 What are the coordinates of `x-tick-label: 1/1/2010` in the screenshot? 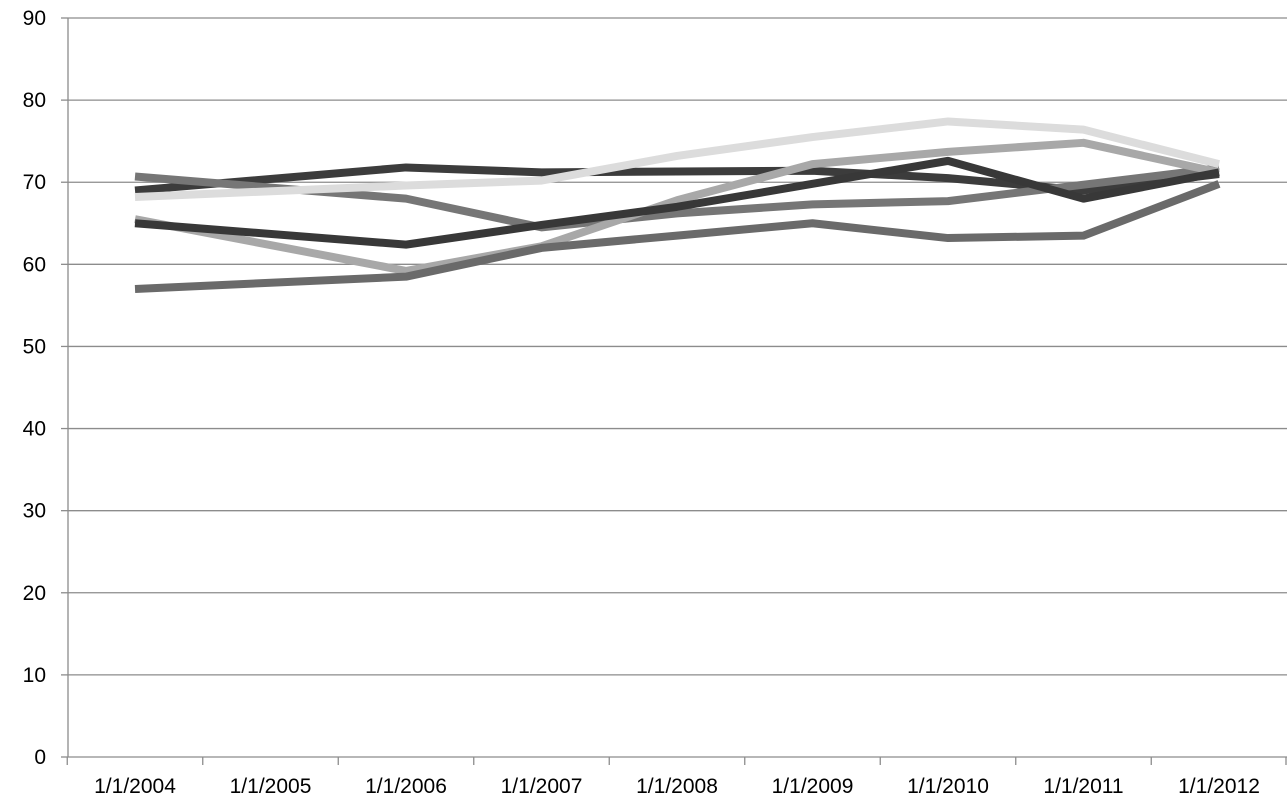 It's located at (948, 786).